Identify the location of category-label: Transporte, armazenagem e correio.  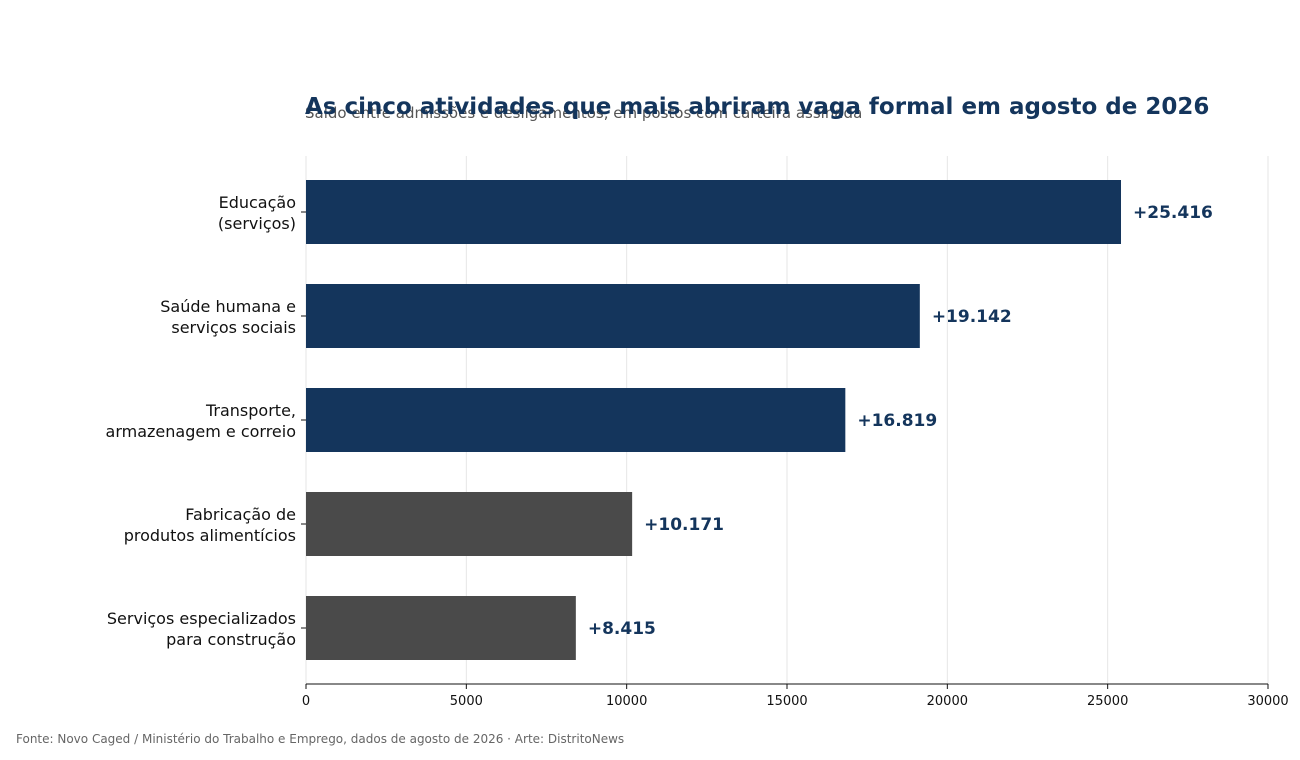
(201, 421).